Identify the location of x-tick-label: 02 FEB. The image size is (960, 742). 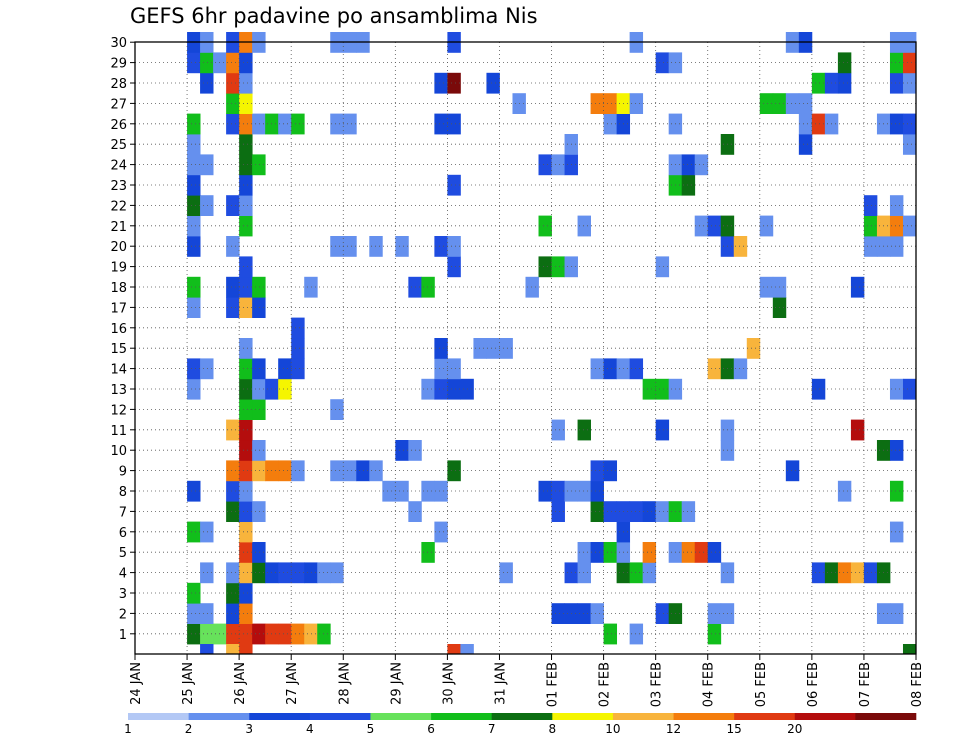
(605, 684).